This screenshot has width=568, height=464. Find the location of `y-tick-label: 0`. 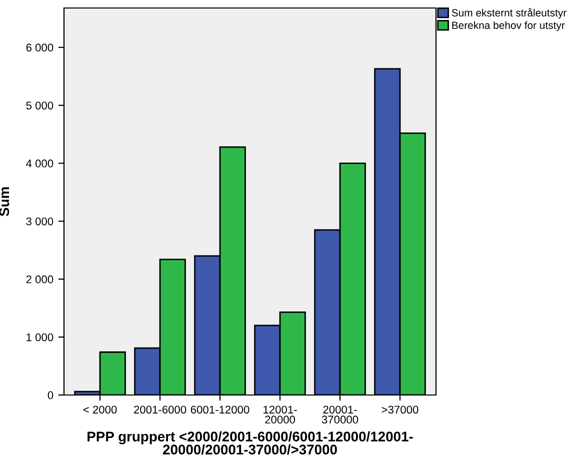

y-tick-label: 0 is located at coordinates (51, 395).